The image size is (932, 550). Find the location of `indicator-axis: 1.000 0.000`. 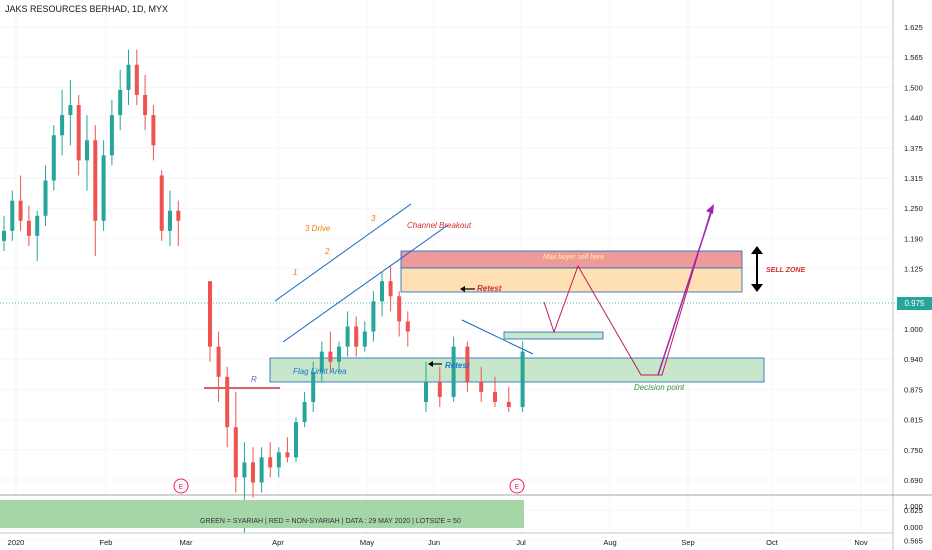

indicator-axis: 1.000 0.000 is located at coordinates (913, 517).